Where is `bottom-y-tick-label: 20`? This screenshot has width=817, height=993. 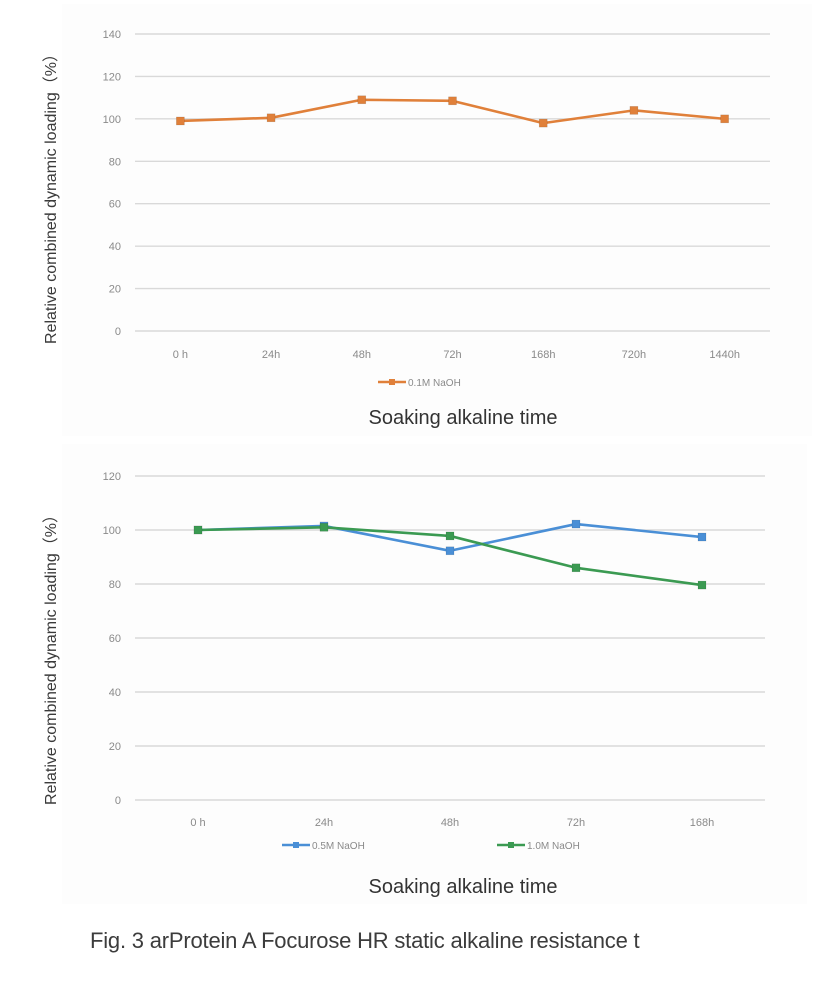
bottom-y-tick-label: 20 is located at coordinates (115, 747).